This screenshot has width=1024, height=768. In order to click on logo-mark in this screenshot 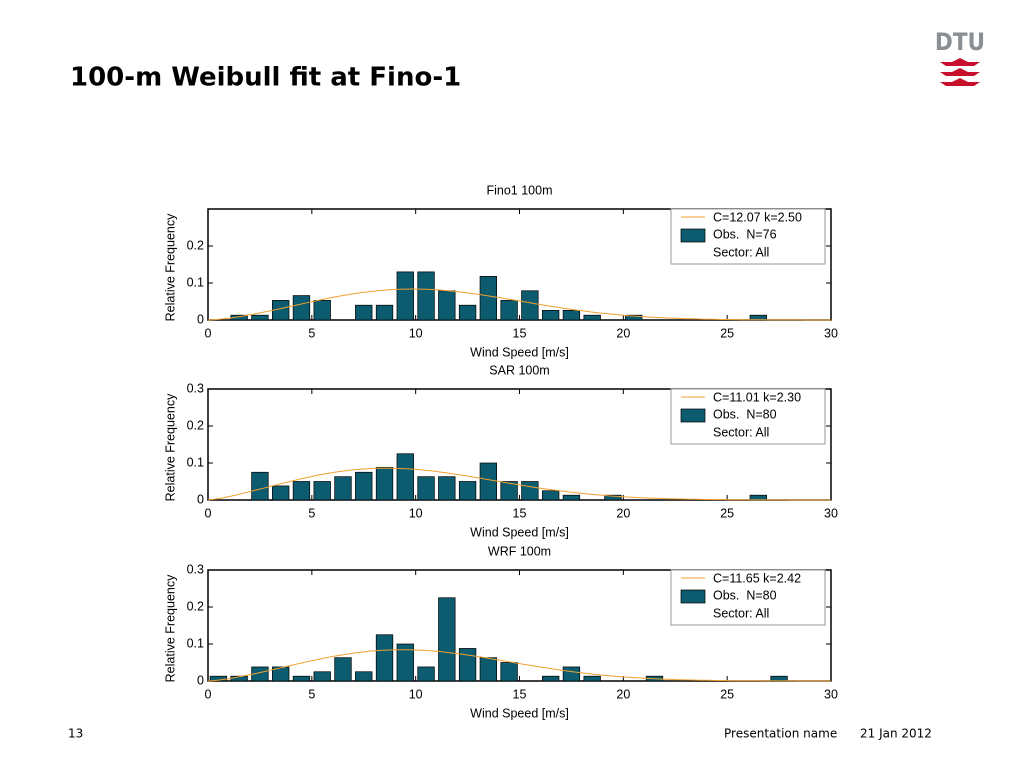, I will do `click(960, 72)`.